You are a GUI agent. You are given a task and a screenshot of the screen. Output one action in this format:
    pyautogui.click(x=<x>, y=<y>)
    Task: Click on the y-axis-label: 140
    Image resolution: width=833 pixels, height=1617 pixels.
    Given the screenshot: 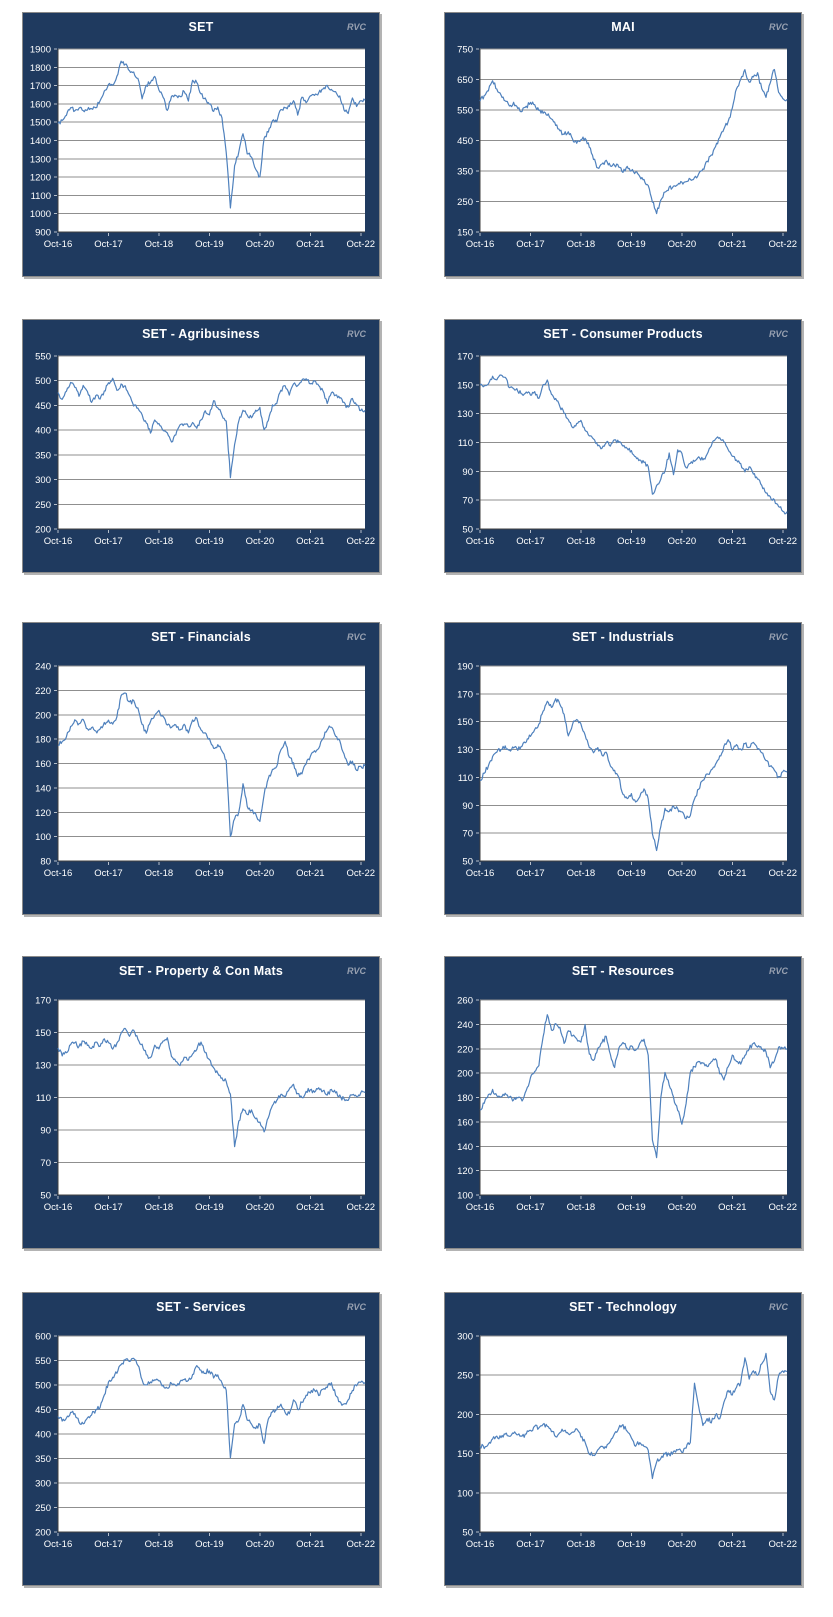 What is the action you would take?
    pyautogui.click(x=465, y=1147)
    